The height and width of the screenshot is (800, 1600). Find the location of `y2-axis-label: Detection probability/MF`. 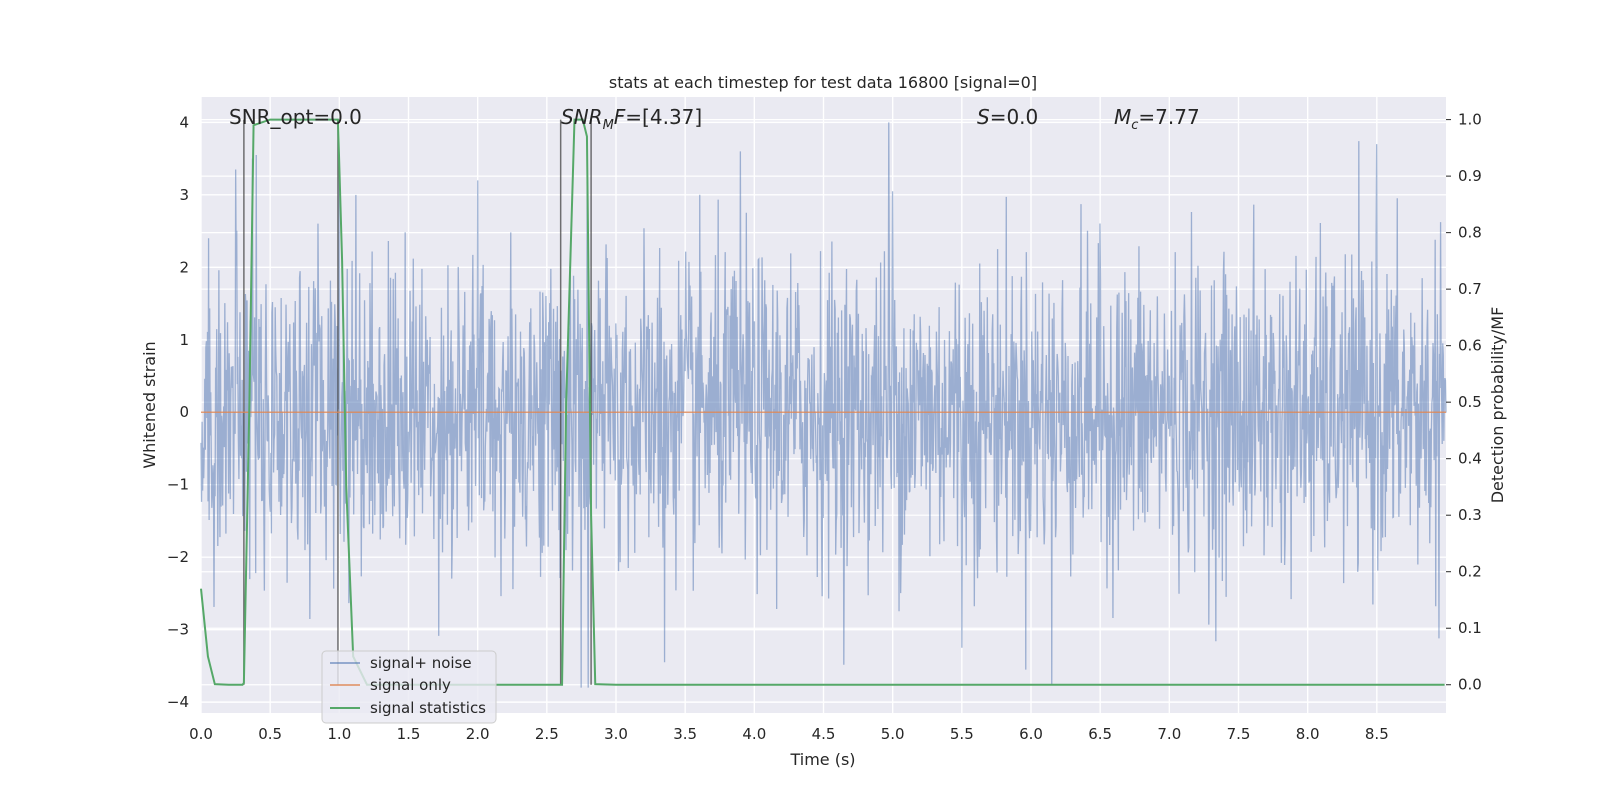

y2-axis-label: Detection probability/MF is located at coordinates (1497, 405).